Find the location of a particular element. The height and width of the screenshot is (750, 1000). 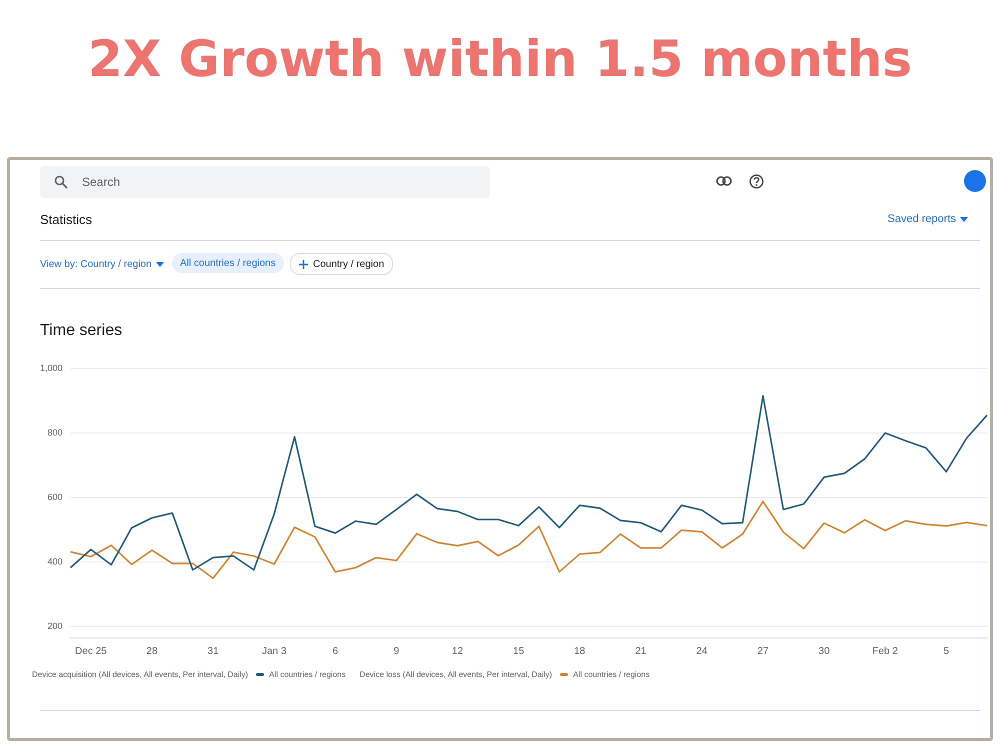

x-tick-label: 12 is located at coordinates (458, 651).